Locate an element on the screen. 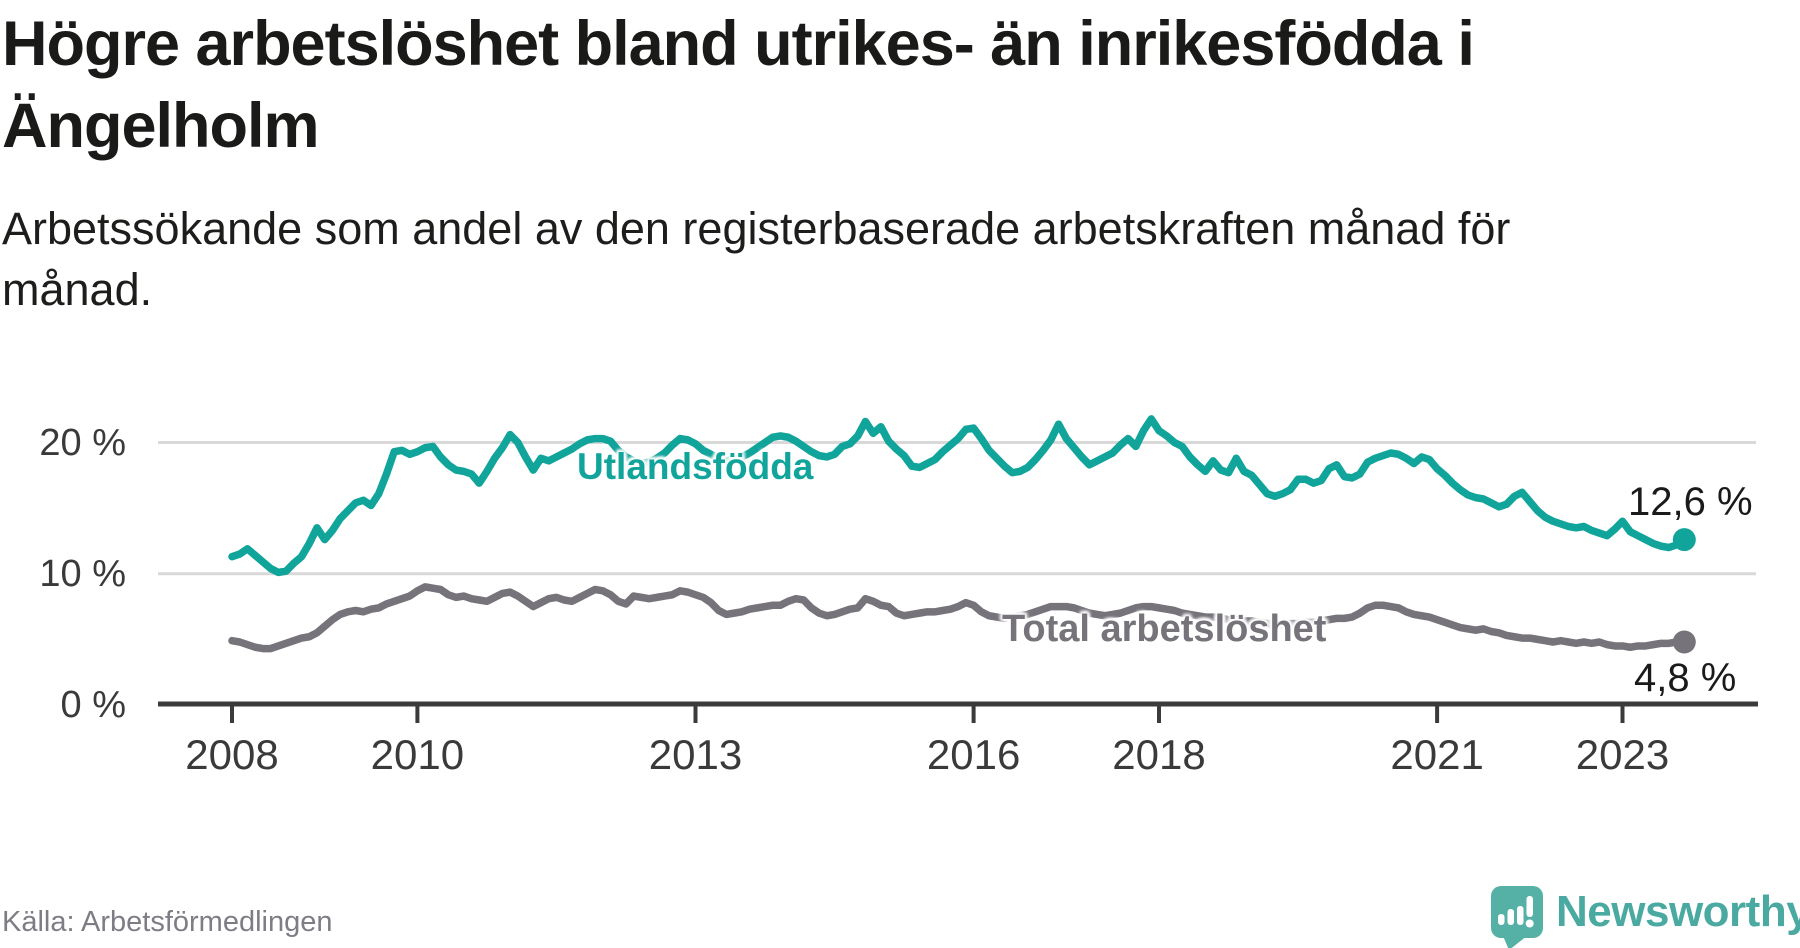 Image resolution: width=1800 pixels, height=948 pixels. newsworthy-speech-bubble-bar-chart-icon is located at coordinates (1517, 917).